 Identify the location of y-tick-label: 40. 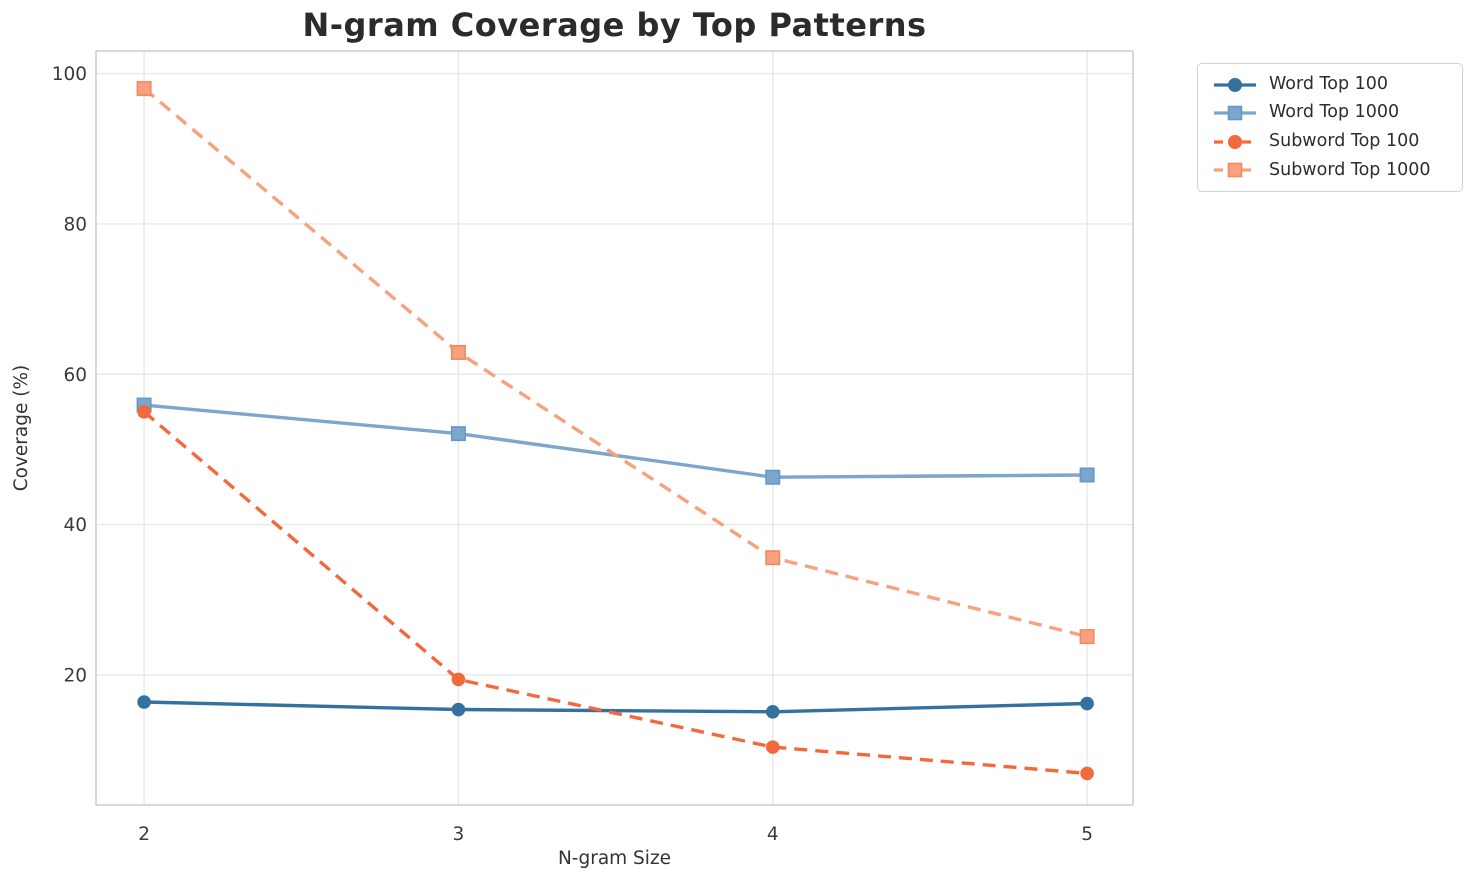
(75, 525).